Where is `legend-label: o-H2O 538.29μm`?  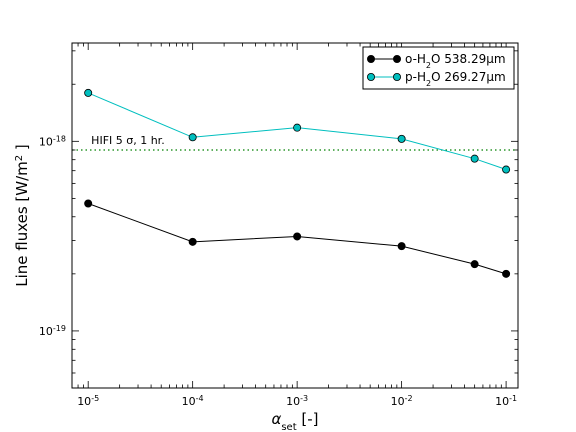
legend-label: o-H2O 538.29μm is located at coordinates (455, 61).